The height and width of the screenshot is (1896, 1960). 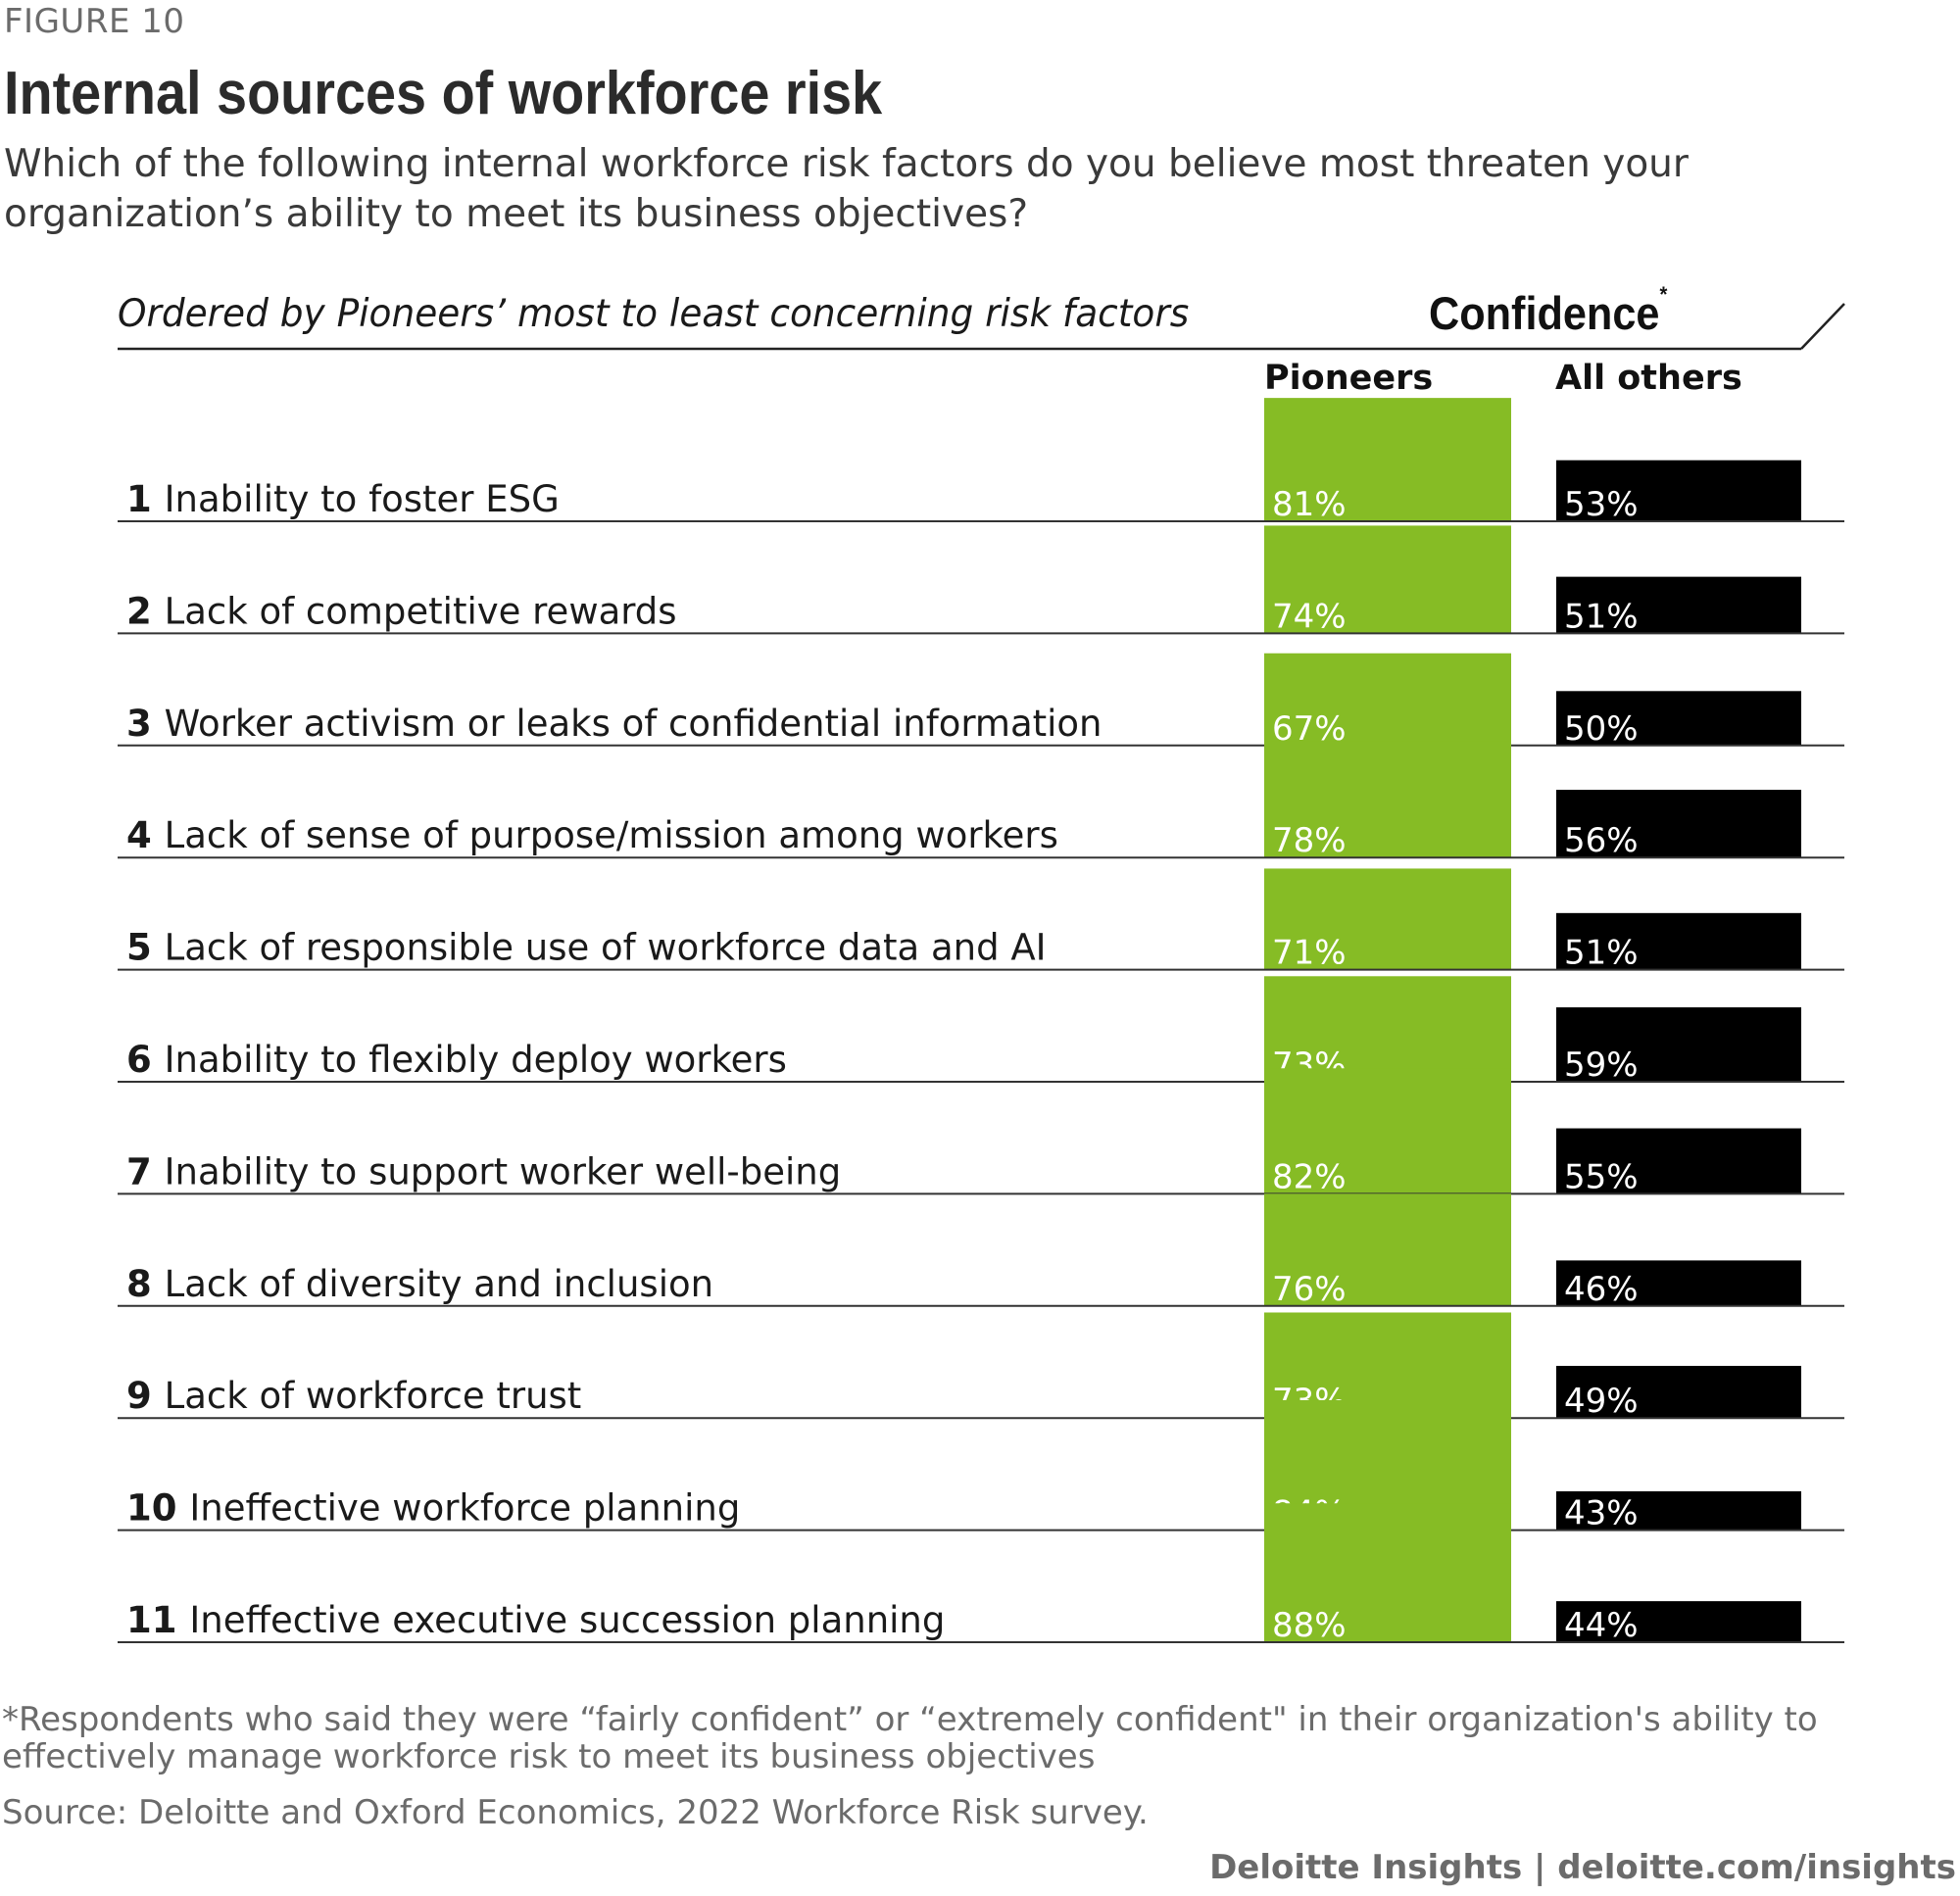 I want to click on category-text: Inability to foster ESG, so click(x=362, y=499).